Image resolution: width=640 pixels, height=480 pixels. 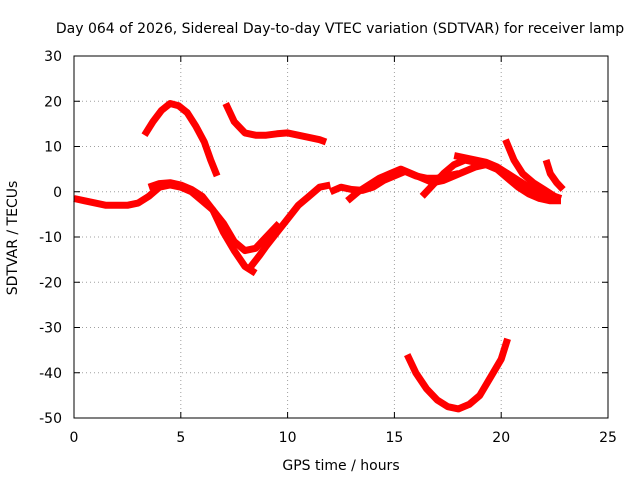 What do you see at coordinates (13, 238) in the screenshot?
I see `y-axis-label: SDTVAR / TECUs` at bounding box center [13, 238].